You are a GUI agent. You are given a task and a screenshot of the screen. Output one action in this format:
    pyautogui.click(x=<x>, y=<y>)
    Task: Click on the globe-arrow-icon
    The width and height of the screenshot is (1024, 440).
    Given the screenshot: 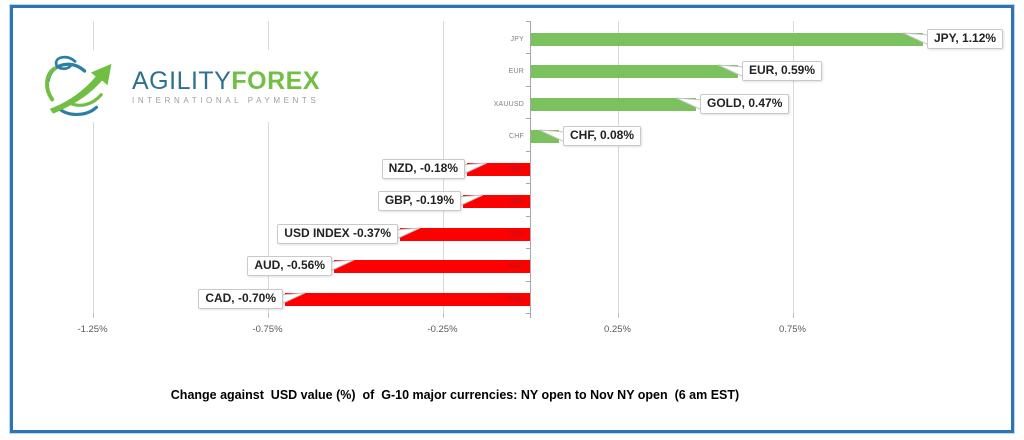 What is the action you would take?
    pyautogui.click(x=78, y=86)
    